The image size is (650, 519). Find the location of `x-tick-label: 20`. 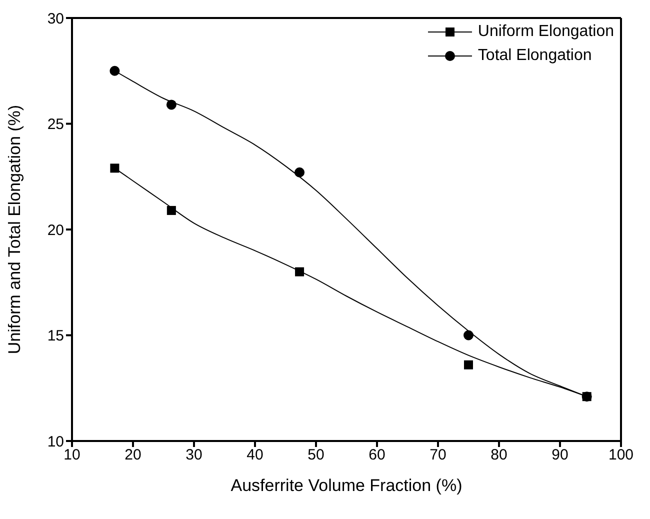

x-tick-label: 20 is located at coordinates (133, 455).